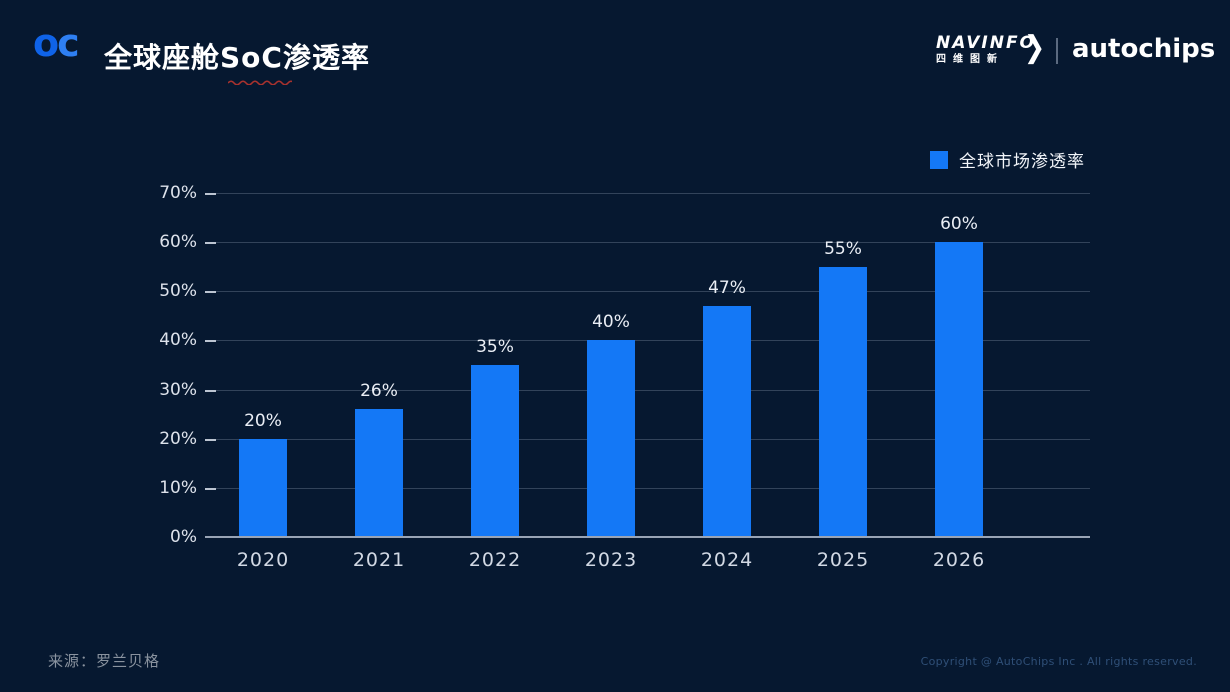 This screenshot has width=1230, height=692. I want to click on y-tick-label: 20%, so click(178, 438).